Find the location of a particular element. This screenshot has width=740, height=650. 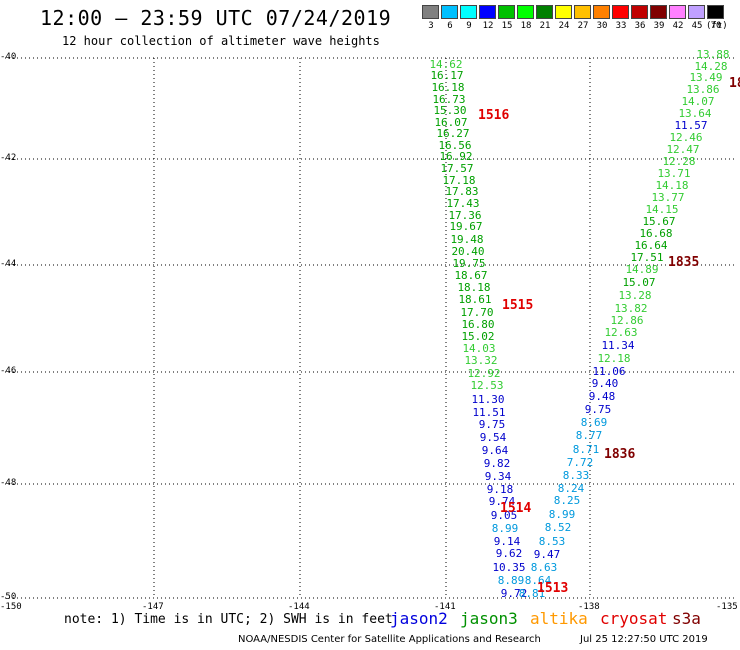

wave-height-value: 19.48 is located at coordinates (467, 239).